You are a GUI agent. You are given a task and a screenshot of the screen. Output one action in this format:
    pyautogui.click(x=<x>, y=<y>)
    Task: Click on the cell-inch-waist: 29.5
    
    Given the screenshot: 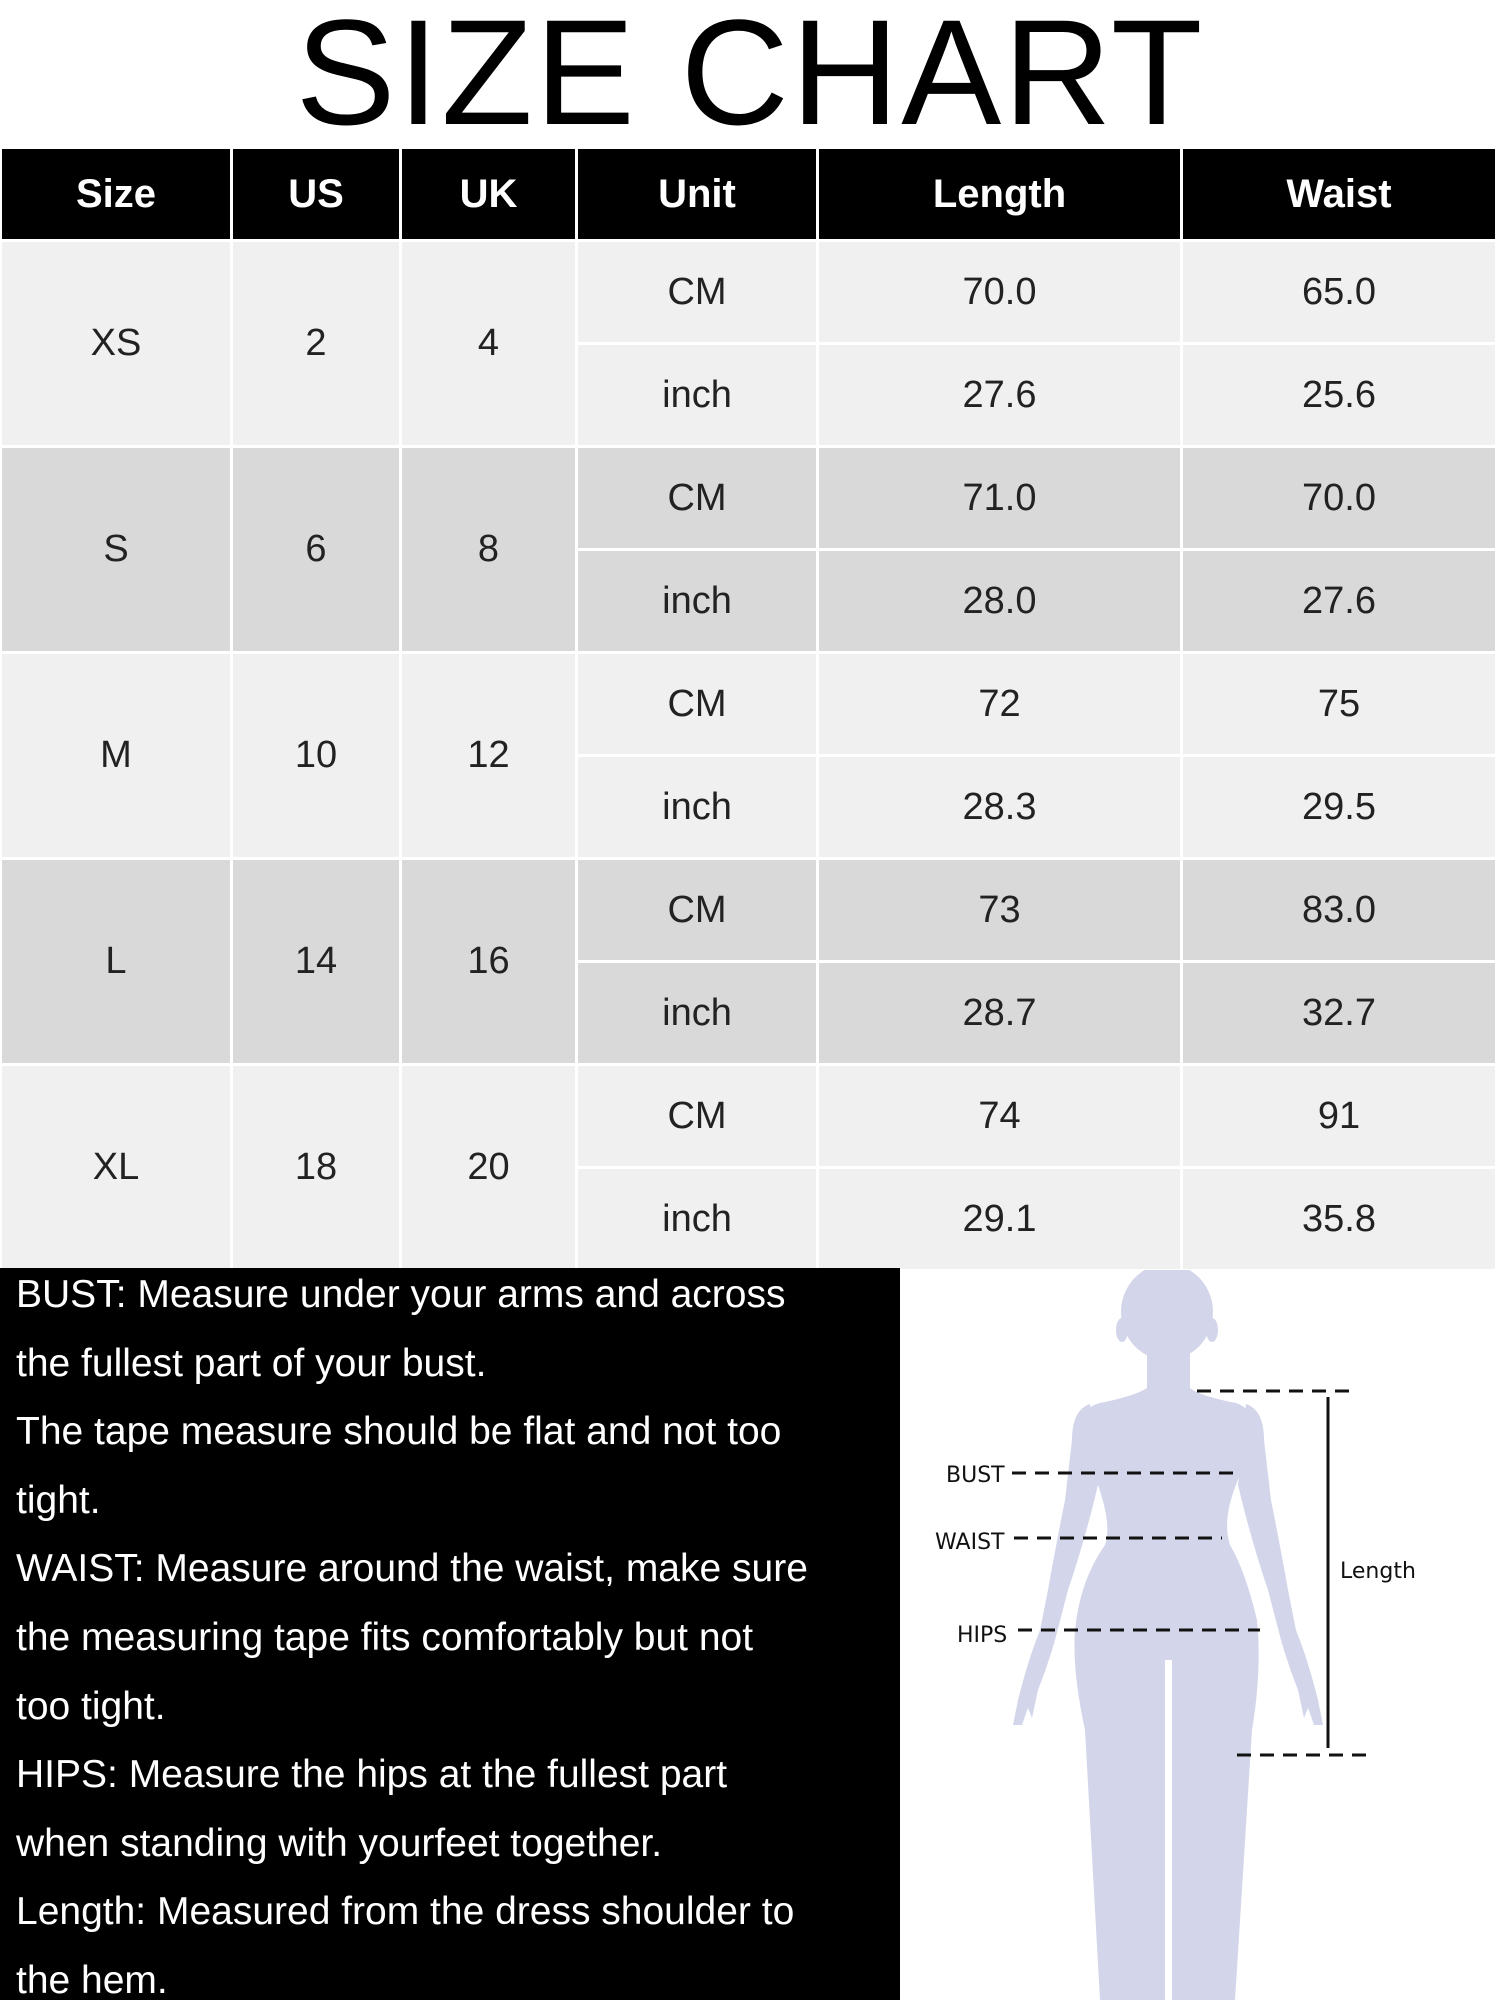 What is the action you would take?
    pyautogui.click(x=1339, y=807)
    